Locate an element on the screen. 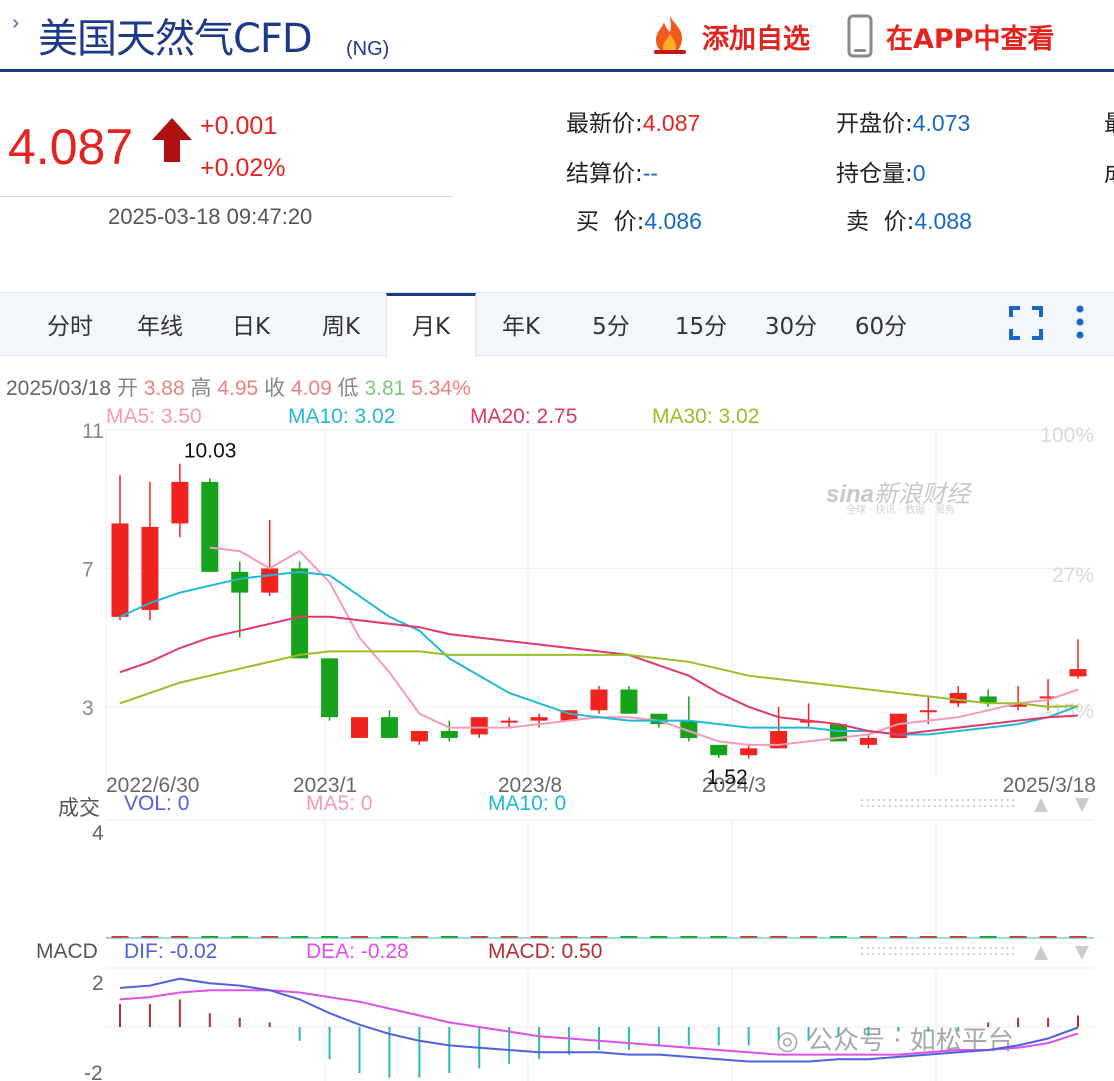  tab-30min: 30分 is located at coordinates (791, 327).